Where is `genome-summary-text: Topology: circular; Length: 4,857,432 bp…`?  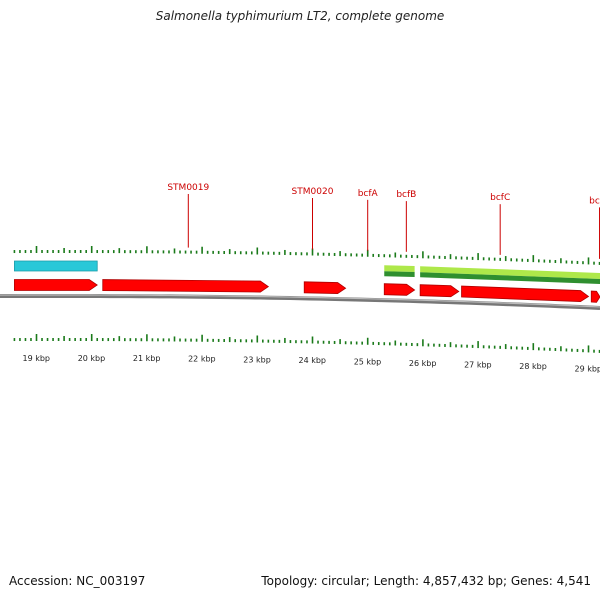 genome-summary-text: Topology: circular; Length: 4,857,432 bp… is located at coordinates (426, 581).